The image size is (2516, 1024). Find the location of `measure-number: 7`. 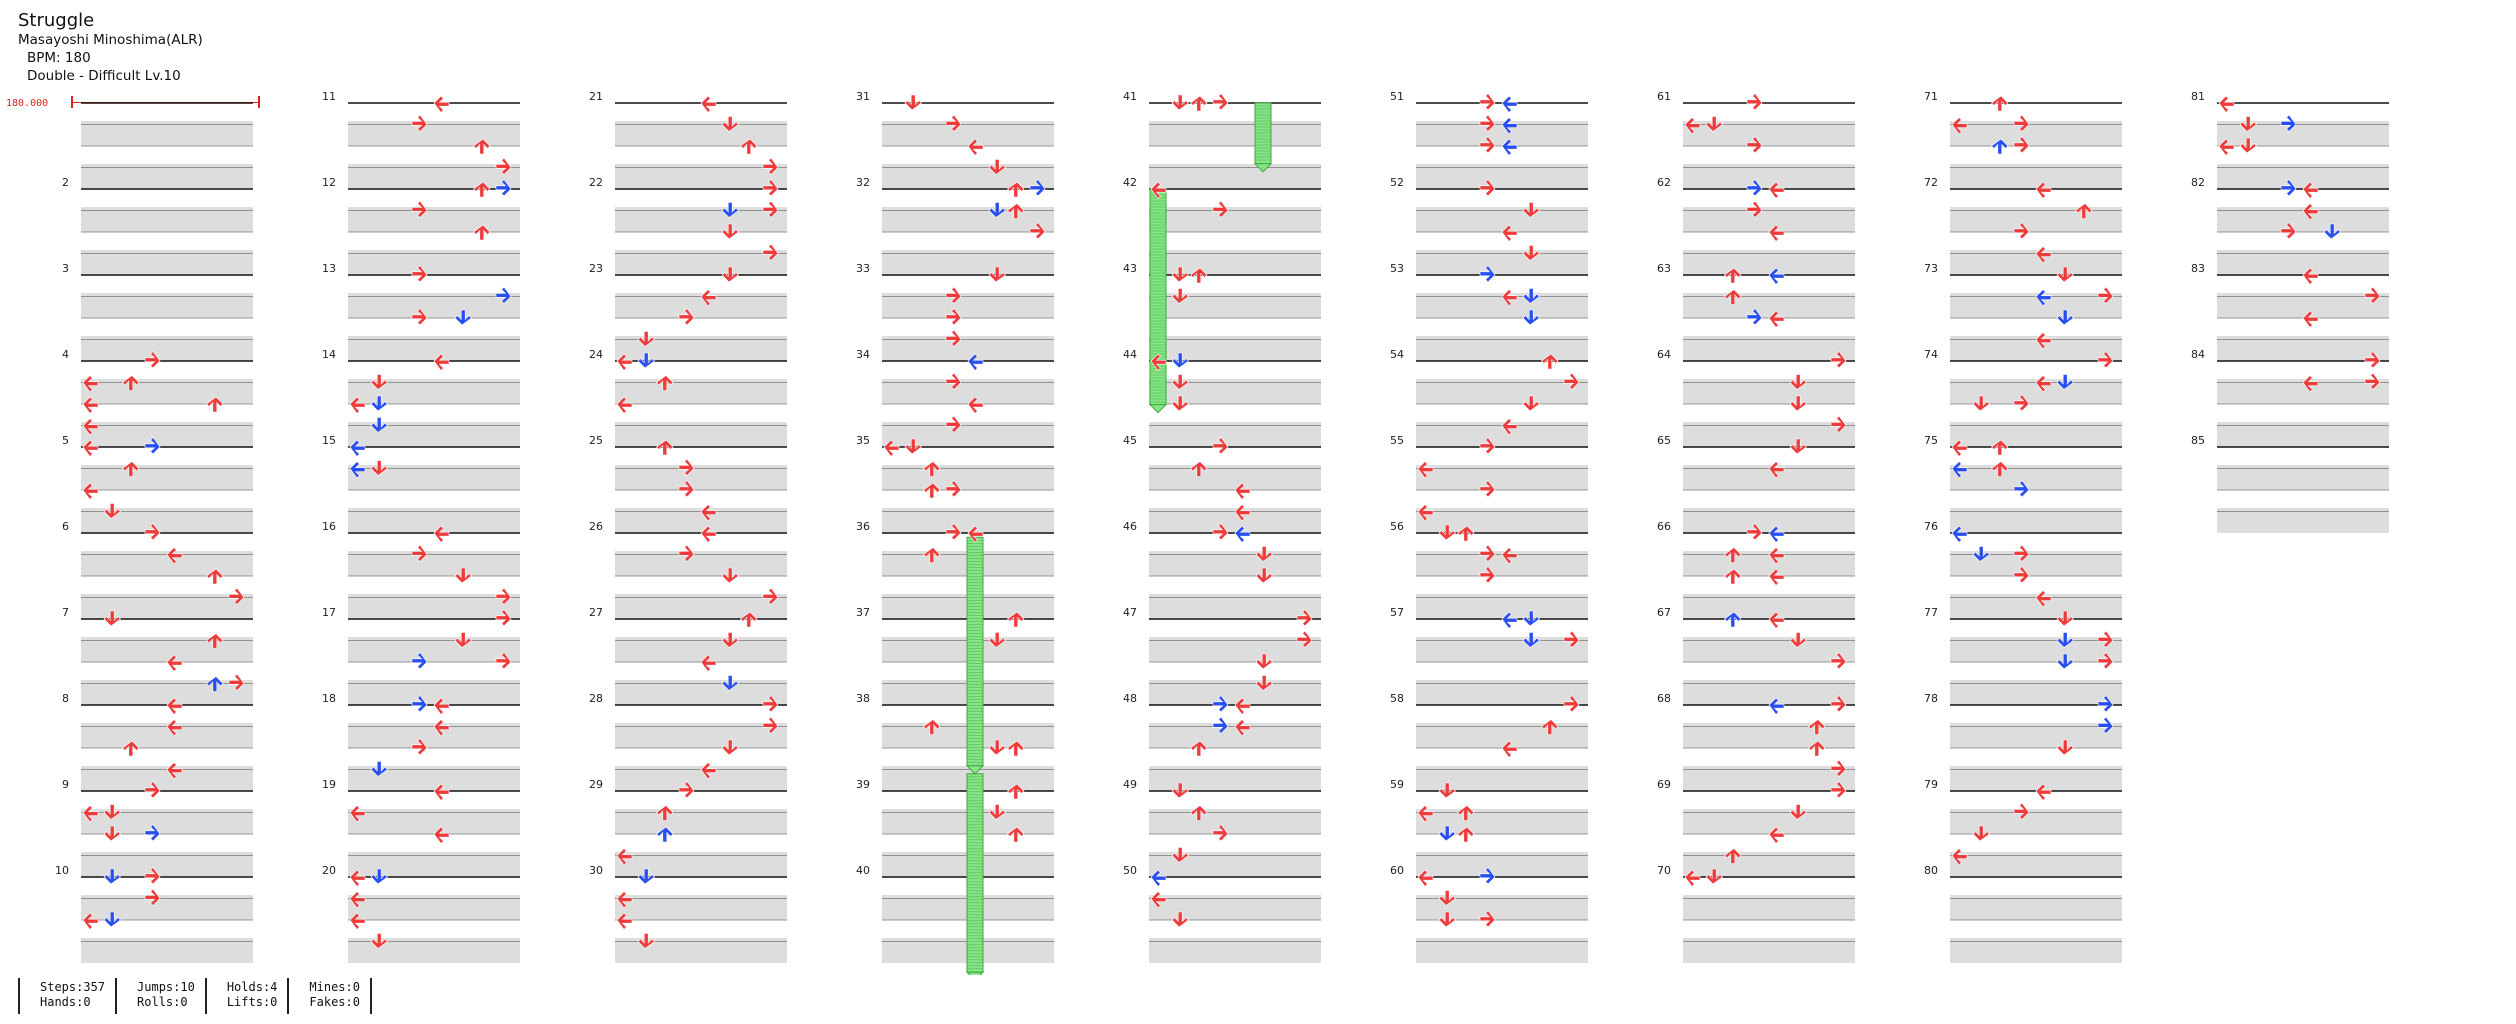

measure-number: 7 is located at coordinates (65, 612).